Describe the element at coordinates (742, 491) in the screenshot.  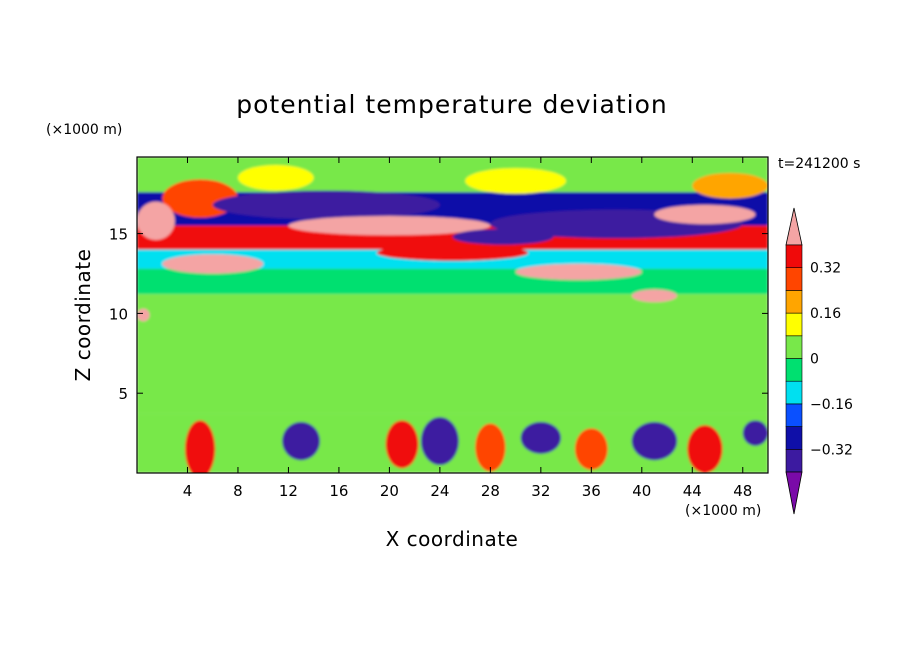
I see `x-tick-label: 48` at that location.